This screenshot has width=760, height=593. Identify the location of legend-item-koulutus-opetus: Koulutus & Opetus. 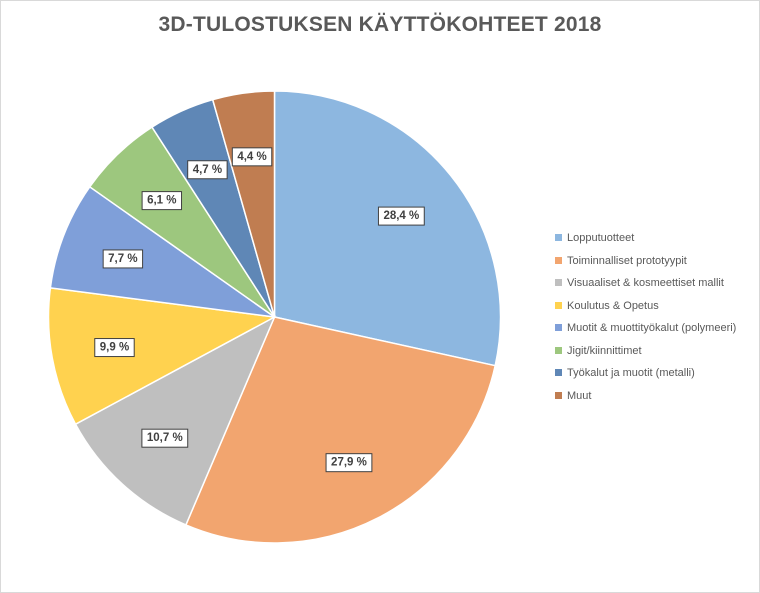
(645, 308).